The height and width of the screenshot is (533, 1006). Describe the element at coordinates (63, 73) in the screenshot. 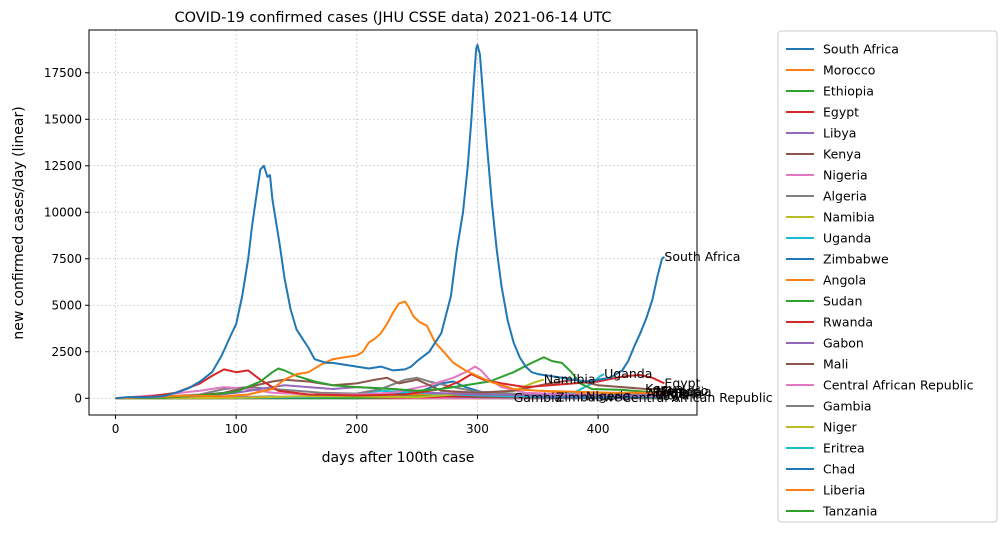

I see `y-tick-label: 17500` at that location.